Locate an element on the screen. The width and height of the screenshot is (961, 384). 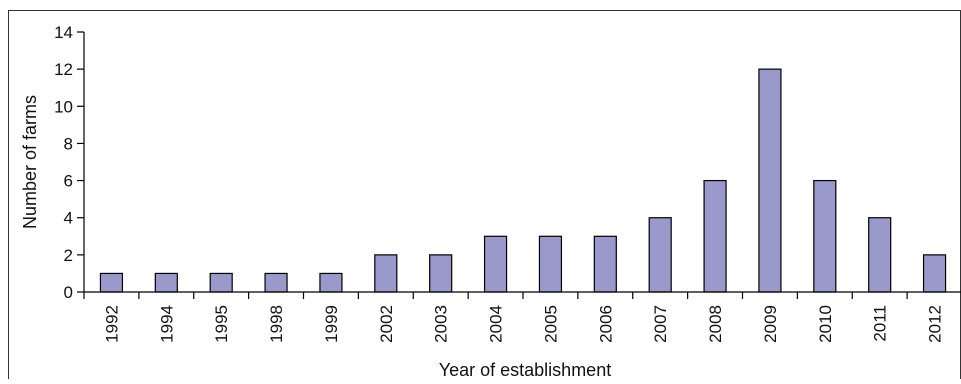
y-tick-label: 8 is located at coordinates (68, 143).